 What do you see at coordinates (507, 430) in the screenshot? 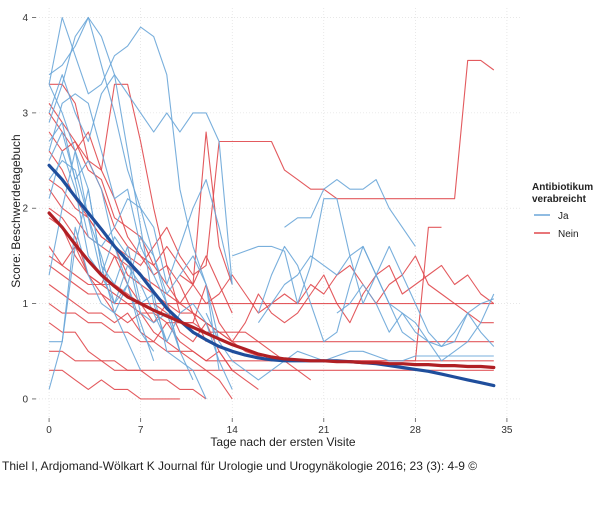
I see `x-tick-label-35: 35` at bounding box center [507, 430].